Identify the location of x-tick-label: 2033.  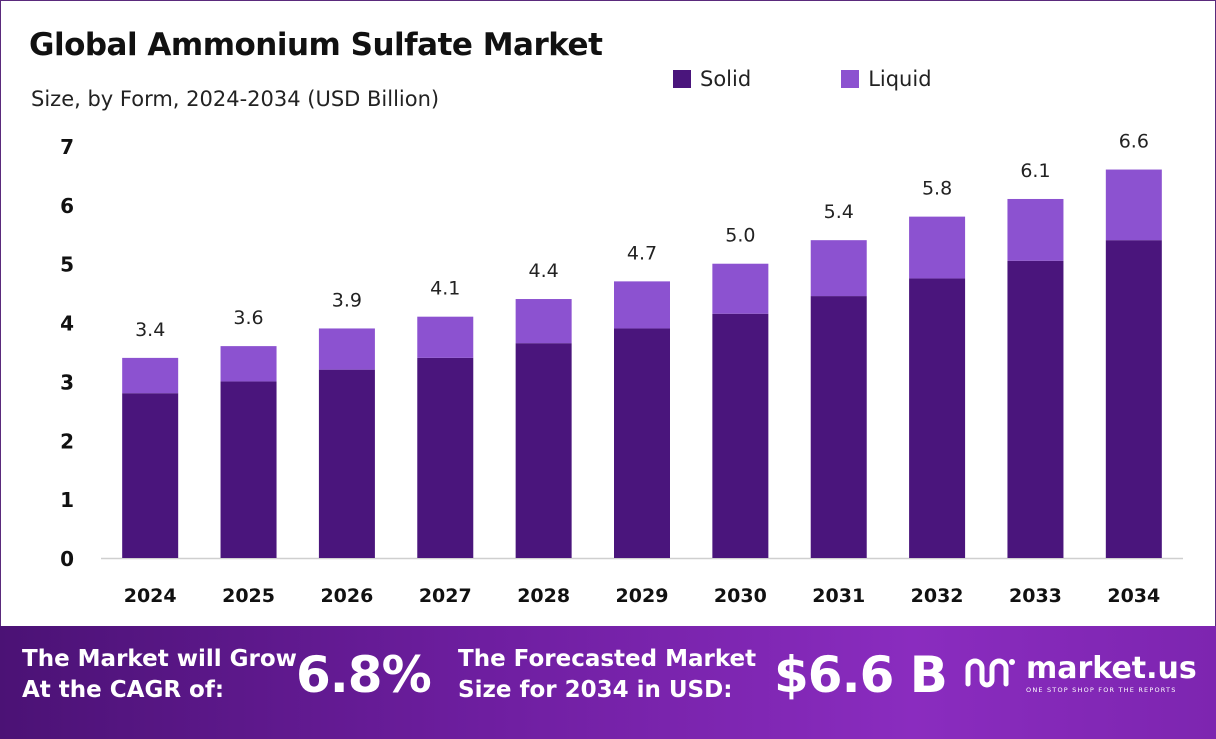
(1035, 596).